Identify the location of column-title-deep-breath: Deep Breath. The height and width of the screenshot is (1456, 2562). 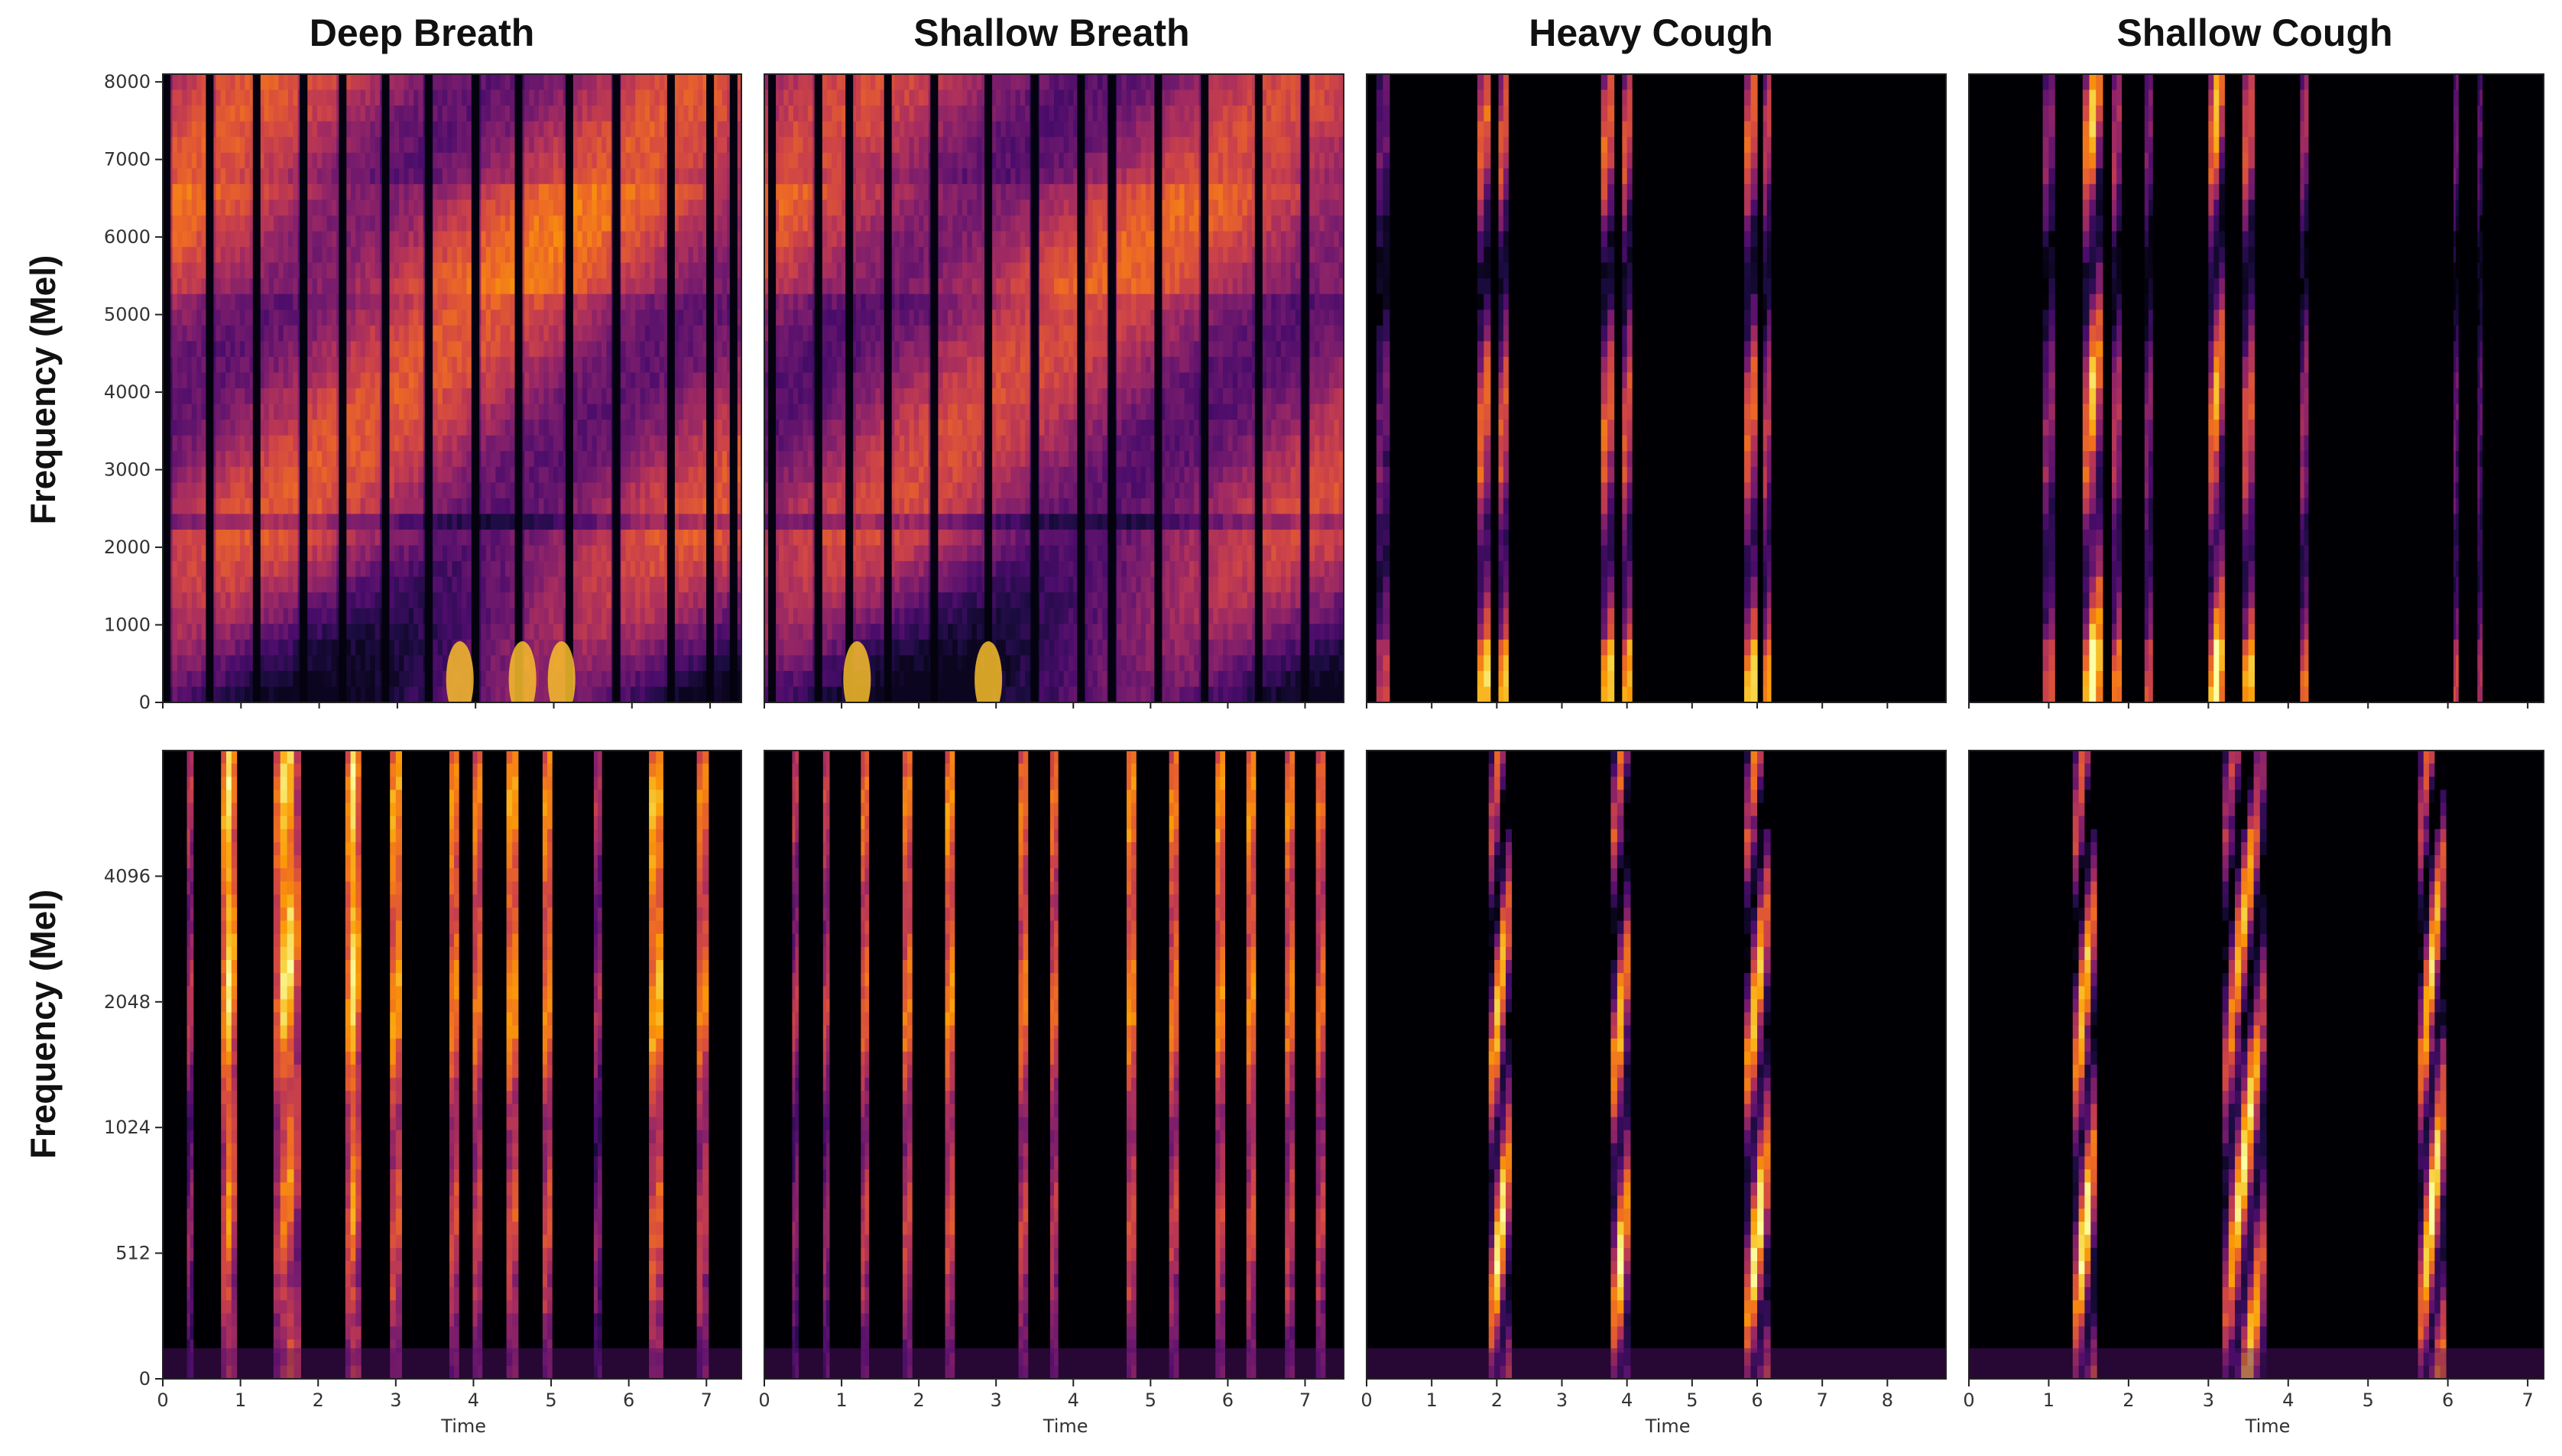
(422, 32).